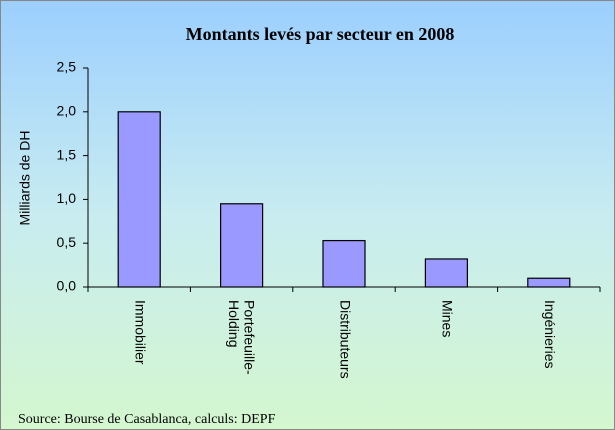 Image resolution: width=615 pixels, height=430 pixels. I want to click on y-tick-label: 1,5, so click(67, 154).